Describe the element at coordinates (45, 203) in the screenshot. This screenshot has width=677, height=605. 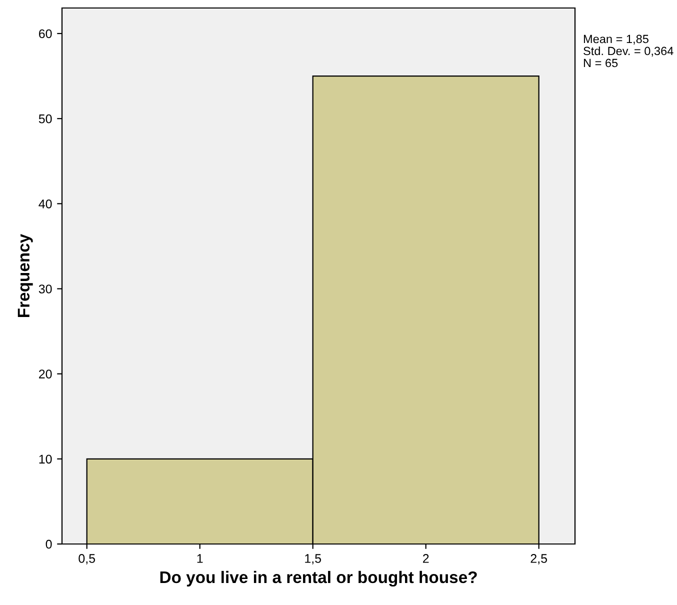
I see `y-tick-label: 40` at that location.